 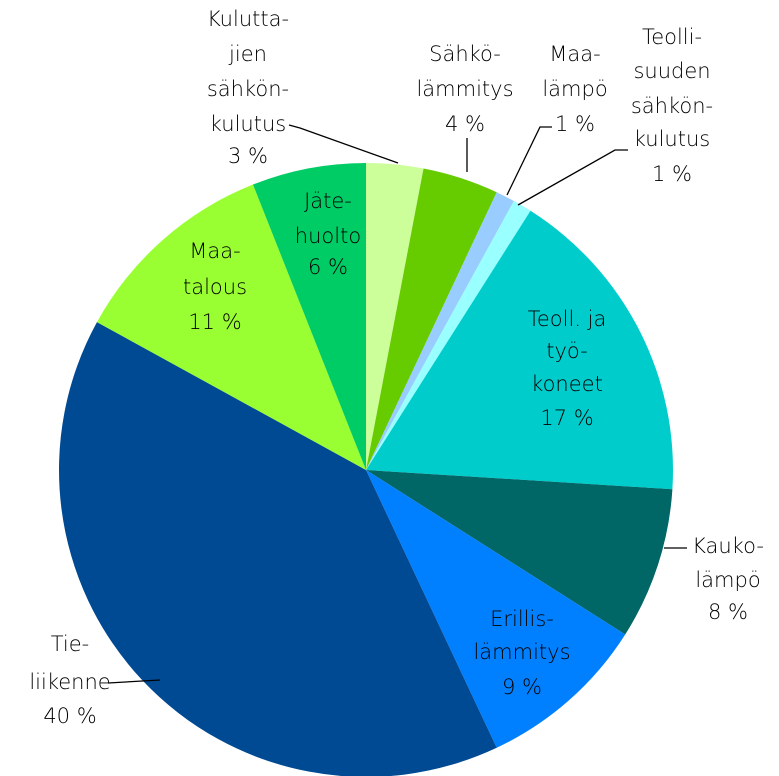 I want to click on slice-label: talous, so click(x=215, y=287).